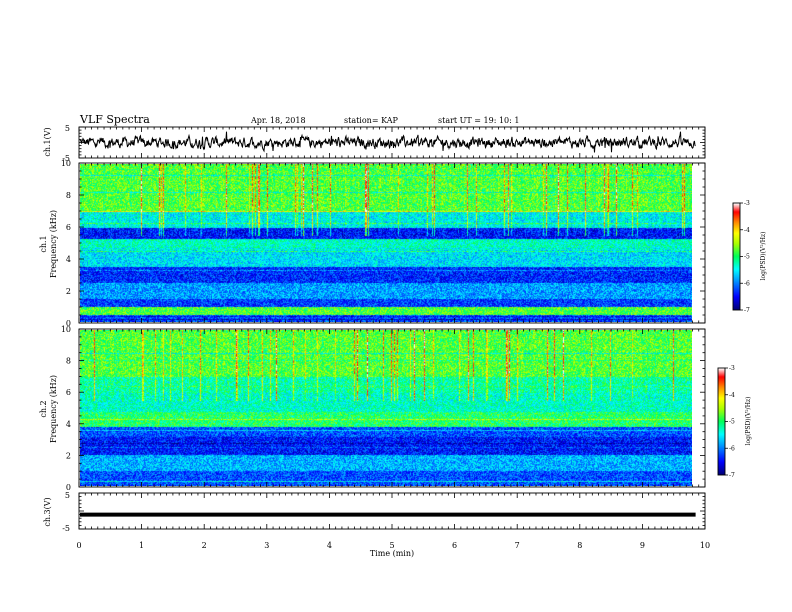 The width and height of the screenshot is (792, 612). What do you see at coordinates (266, 545) in the screenshot?
I see `x-tick-label: 3` at bounding box center [266, 545].